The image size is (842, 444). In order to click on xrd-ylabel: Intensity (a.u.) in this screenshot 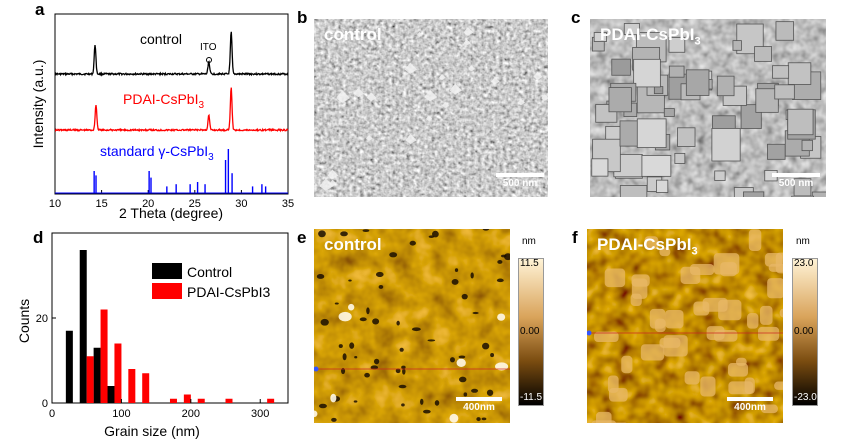, I will do `click(38, 104)`.